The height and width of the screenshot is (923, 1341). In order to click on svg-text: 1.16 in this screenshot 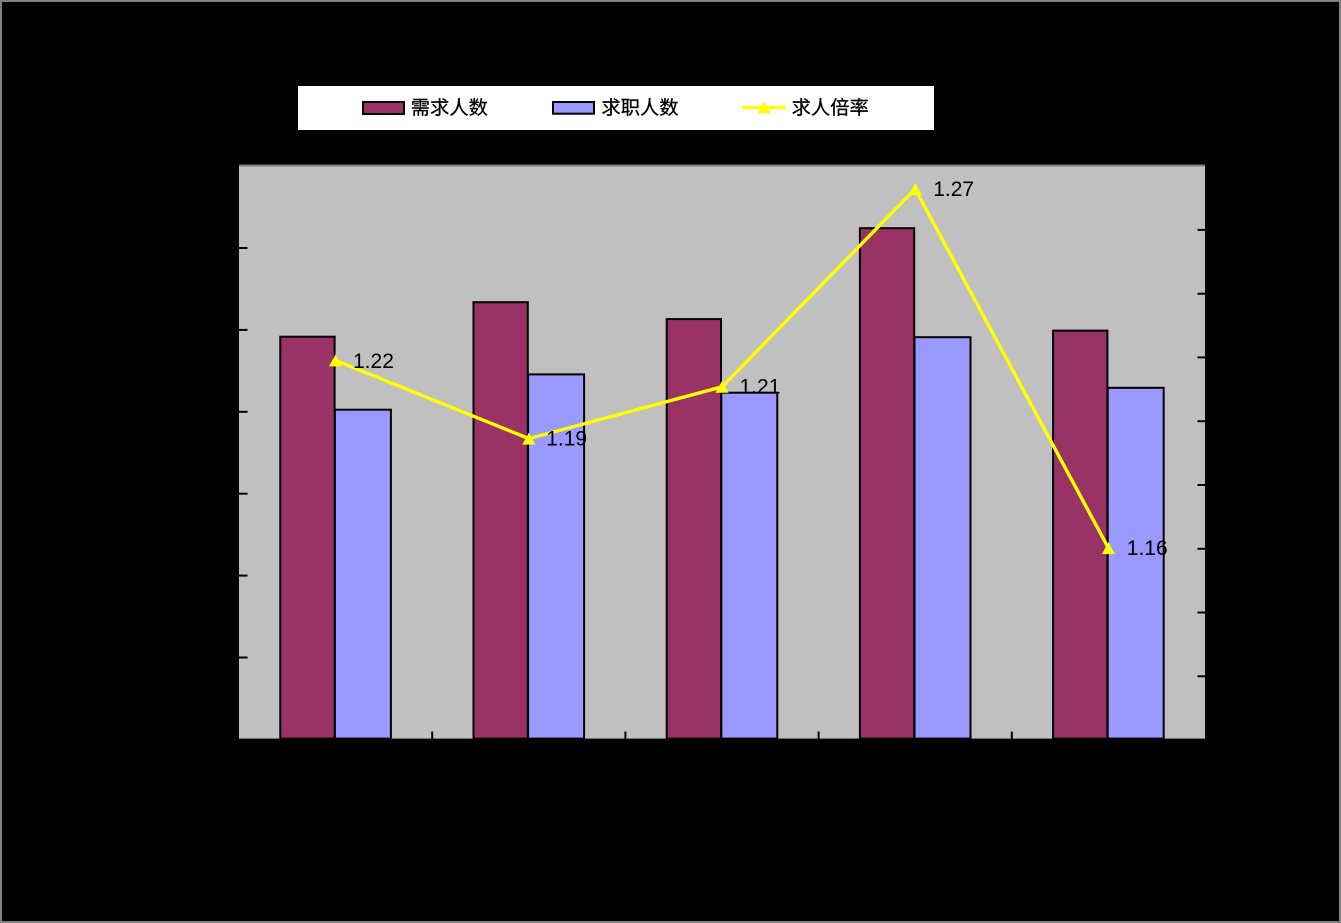, I will do `click(1147, 548)`.